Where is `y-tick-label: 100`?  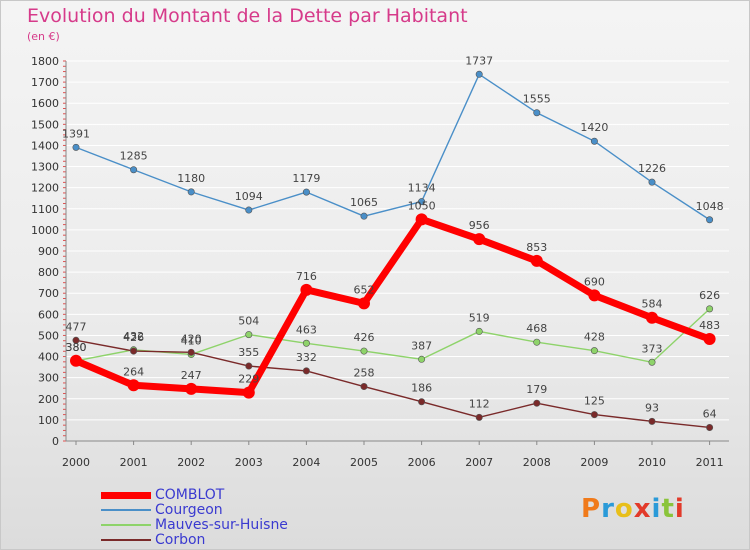 y-tick-label: 100 is located at coordinates (48, 420).